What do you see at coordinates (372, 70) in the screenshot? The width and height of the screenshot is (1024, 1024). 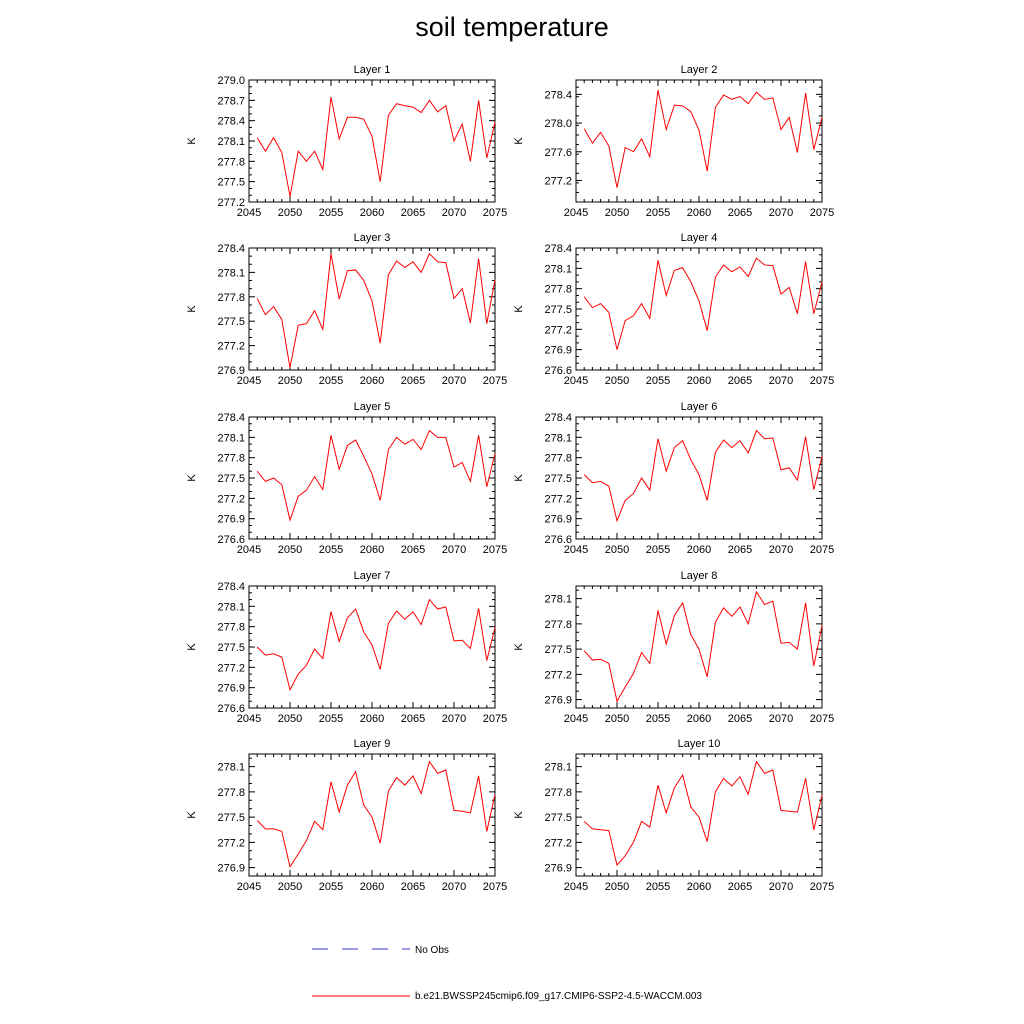 I see `panel-title: Layer 1` at bounding box center [372, 70].